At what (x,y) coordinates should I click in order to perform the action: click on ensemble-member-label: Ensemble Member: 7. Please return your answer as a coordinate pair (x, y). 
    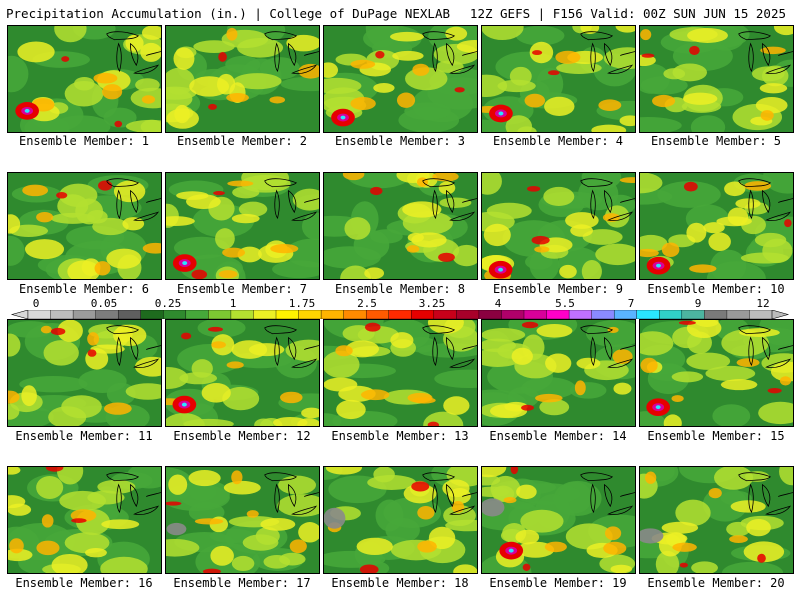
    Looking at the image, I should click on (242, 289).